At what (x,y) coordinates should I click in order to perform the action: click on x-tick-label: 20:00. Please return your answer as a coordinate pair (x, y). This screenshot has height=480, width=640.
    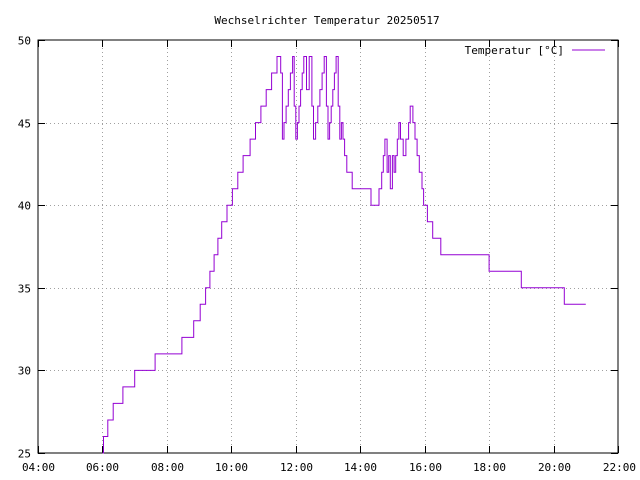
    Looking at the image, I should click on (554, 467).